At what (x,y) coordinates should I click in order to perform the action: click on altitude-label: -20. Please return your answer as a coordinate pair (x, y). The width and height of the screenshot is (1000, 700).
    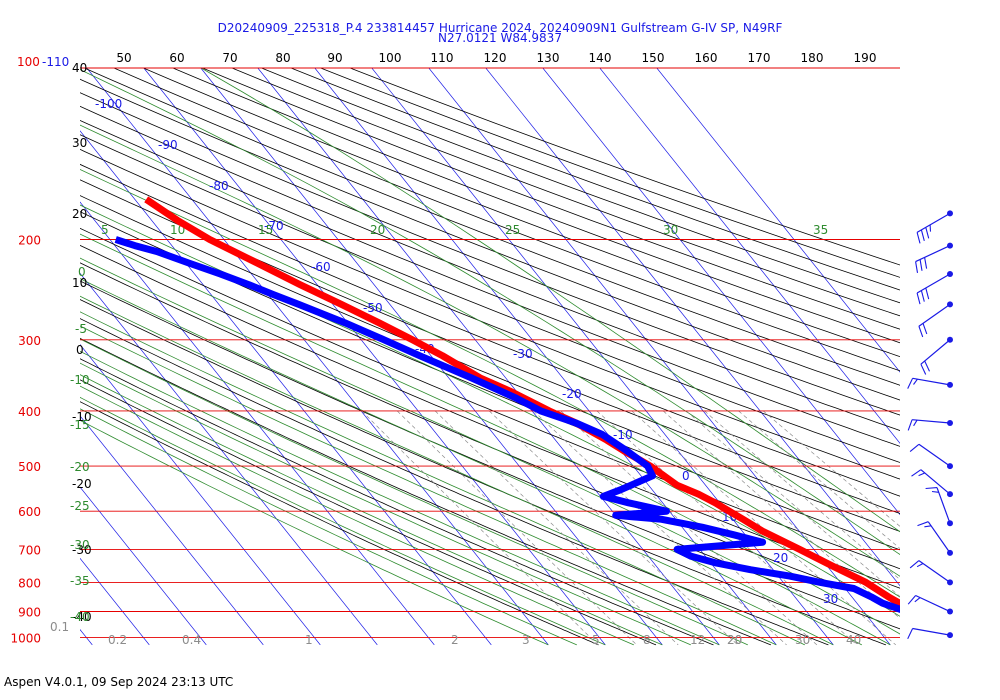
    Looking at the image, I should click on (82, 484).